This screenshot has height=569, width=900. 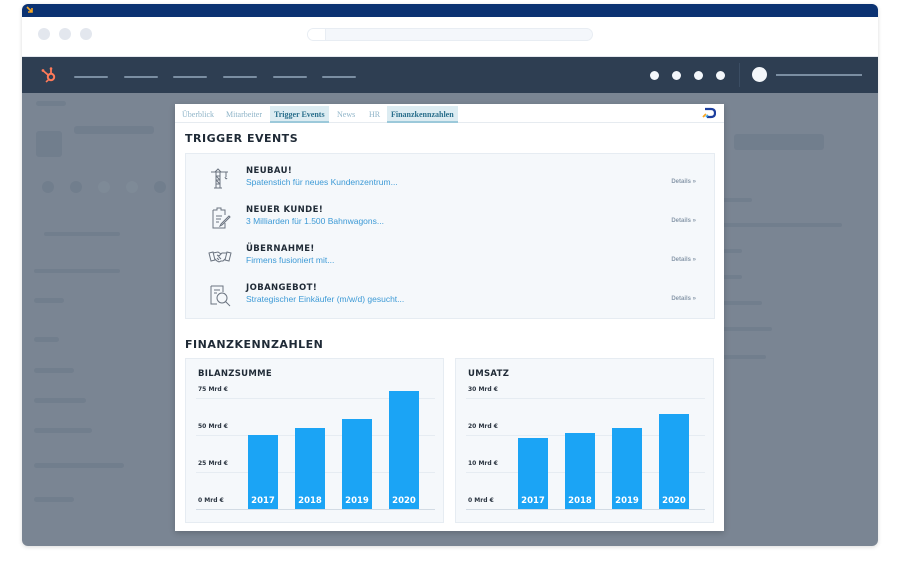 What do you see at coordinates (483, 463) in the screenshot?
I see `y-axis-tick-label: 10 Mrd €` at bounding box center [483, 463].